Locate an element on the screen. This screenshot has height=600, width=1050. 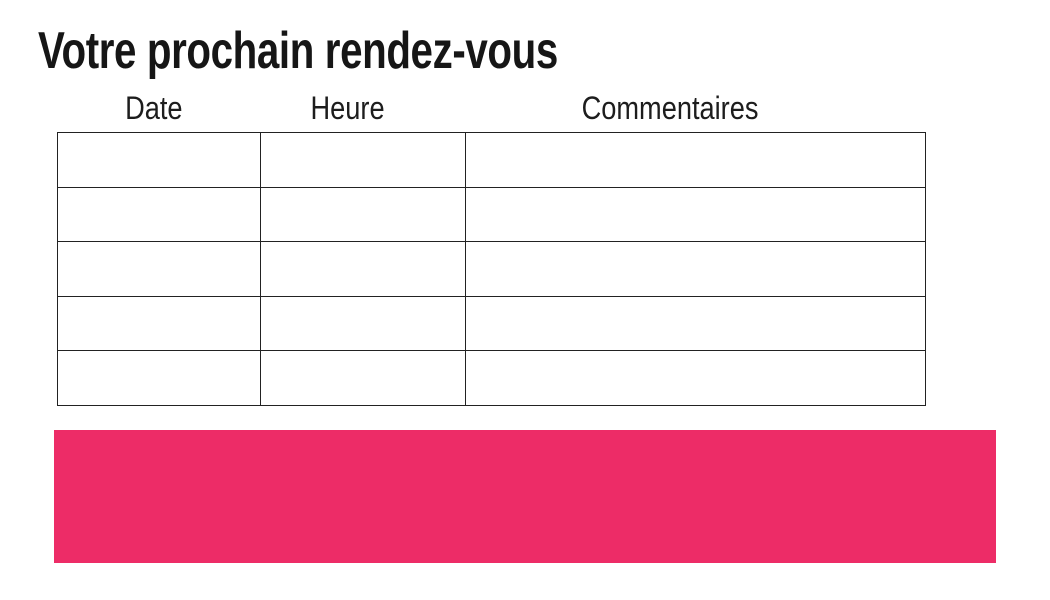
column-header-date: Date is located at coordinates (153, 108).